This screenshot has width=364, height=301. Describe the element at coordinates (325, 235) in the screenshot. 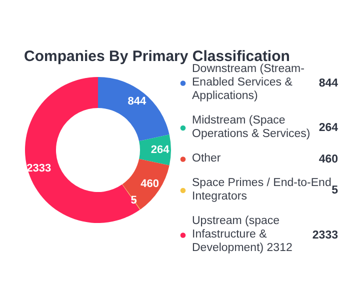

I see `text: 2333` at that location.